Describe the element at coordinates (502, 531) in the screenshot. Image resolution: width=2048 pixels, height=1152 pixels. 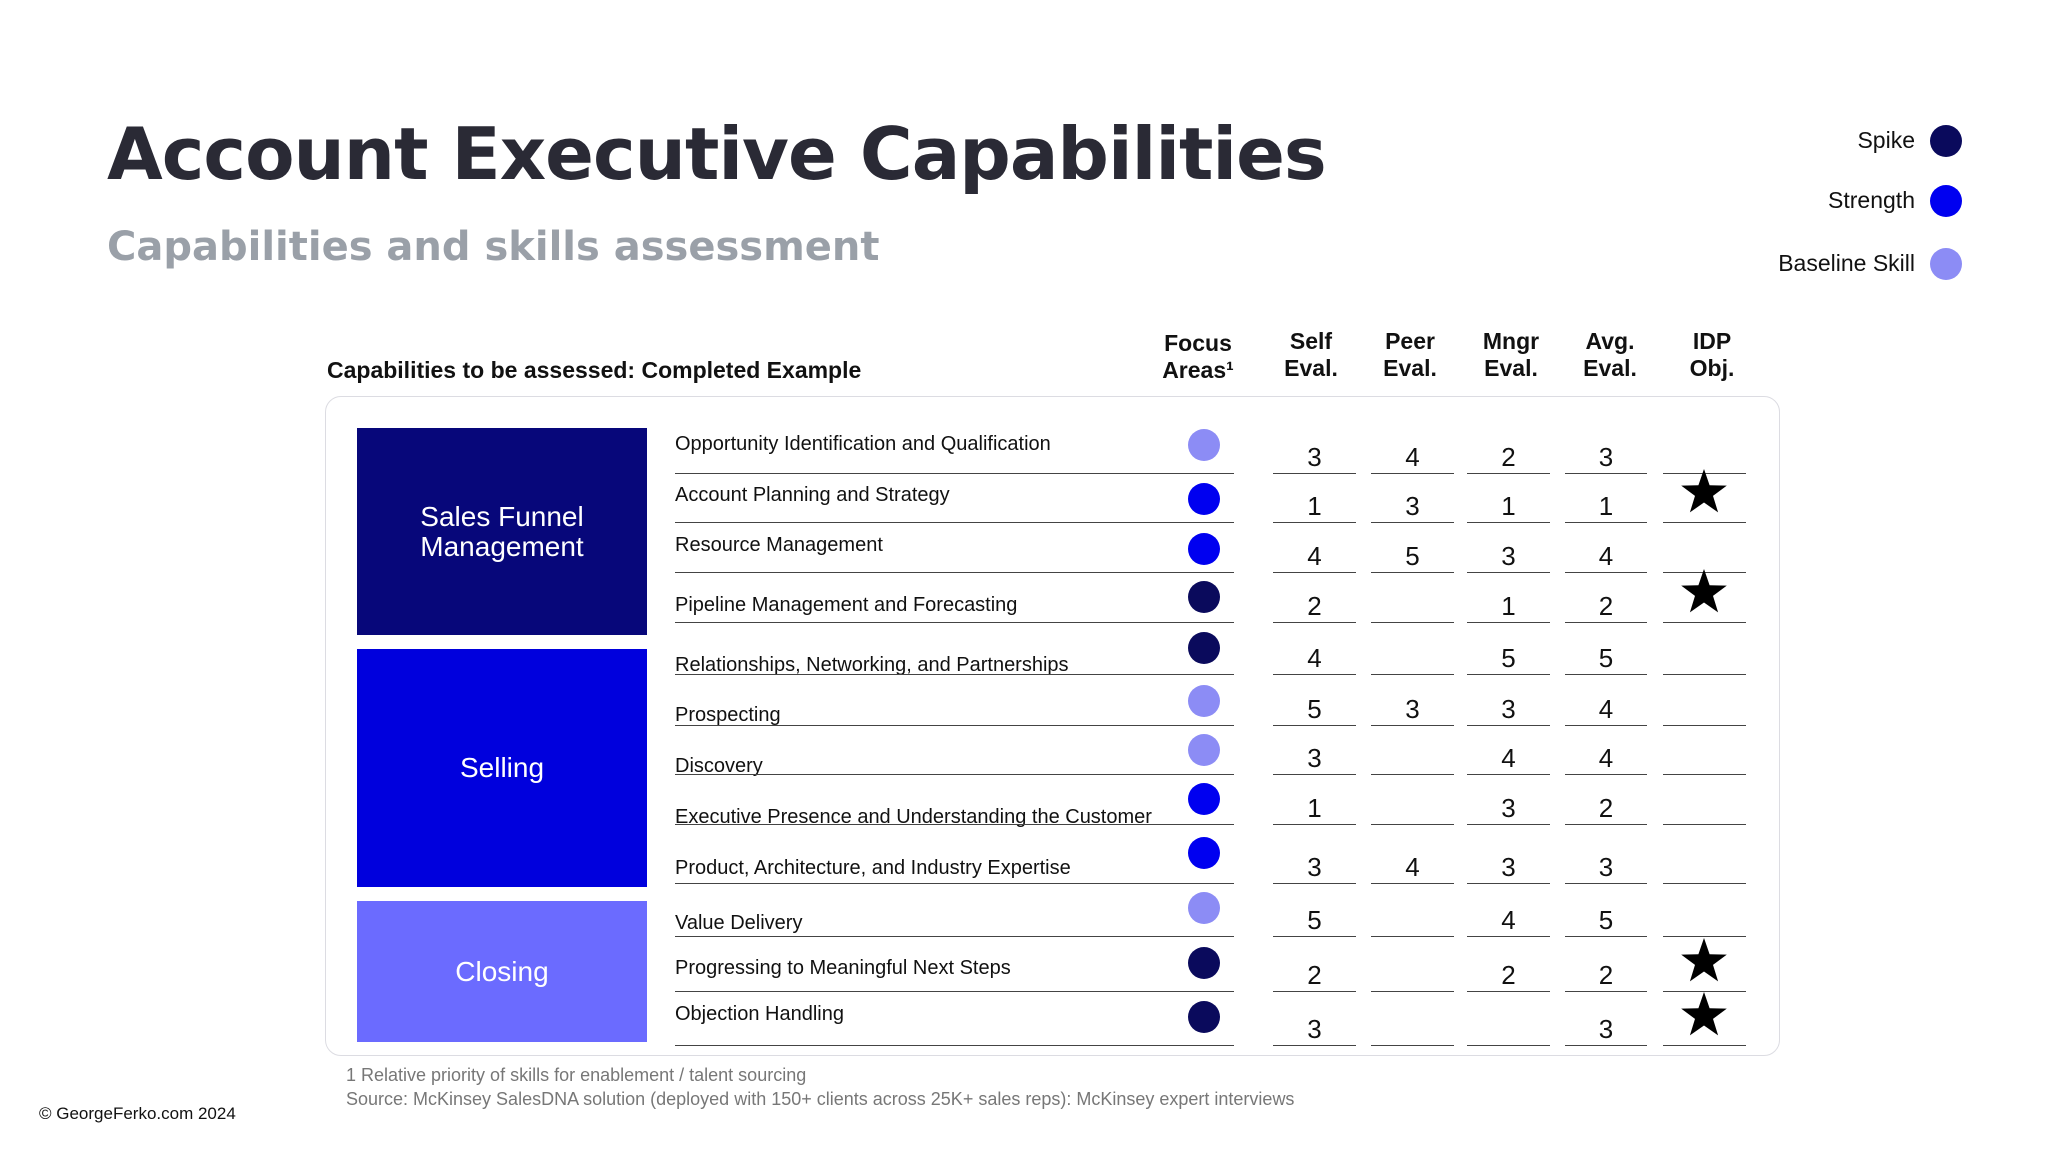
I see `group-block: Sales Funnel Management` at that location.